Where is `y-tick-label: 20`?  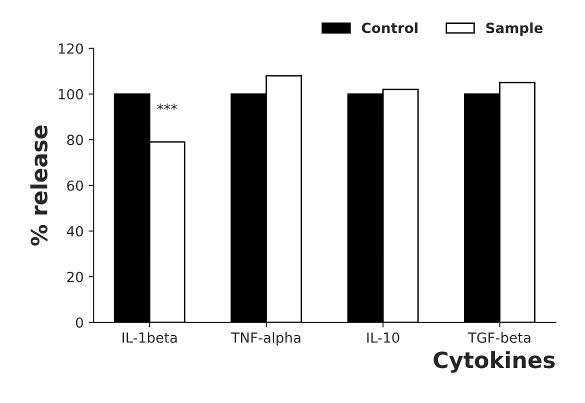
y-tick-label: 20 is located at coordinates (75, 277).